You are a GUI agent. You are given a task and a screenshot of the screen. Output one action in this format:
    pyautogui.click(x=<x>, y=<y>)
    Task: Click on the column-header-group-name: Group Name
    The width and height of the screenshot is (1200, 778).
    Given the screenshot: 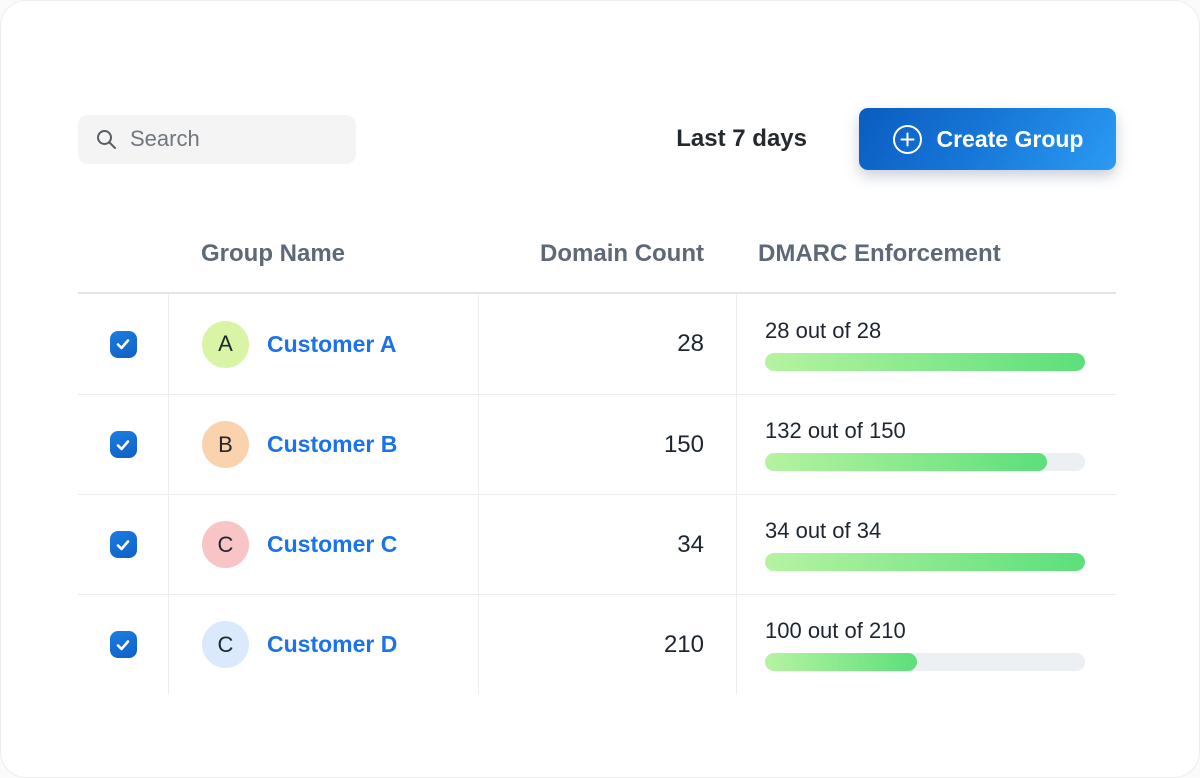 What is the action you would take?
    pyautogui.click(x=273, y=253)
    